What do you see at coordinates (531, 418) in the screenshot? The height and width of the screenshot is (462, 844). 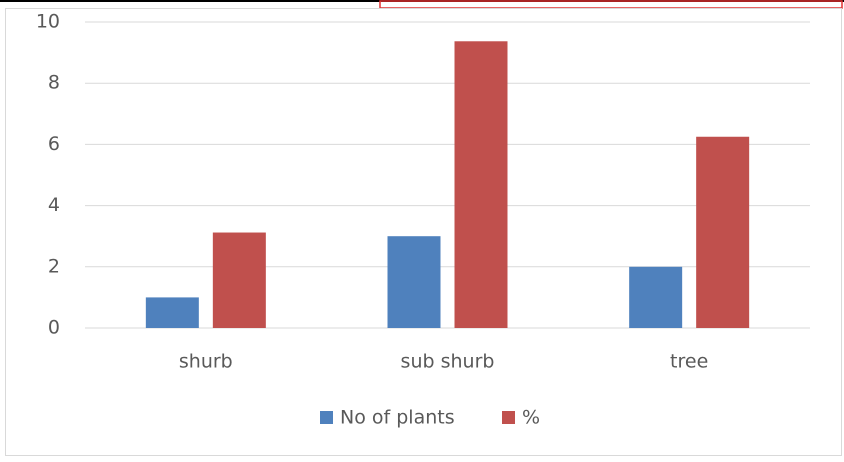 I see `legend-label: %` at bounding box center [531, 418].